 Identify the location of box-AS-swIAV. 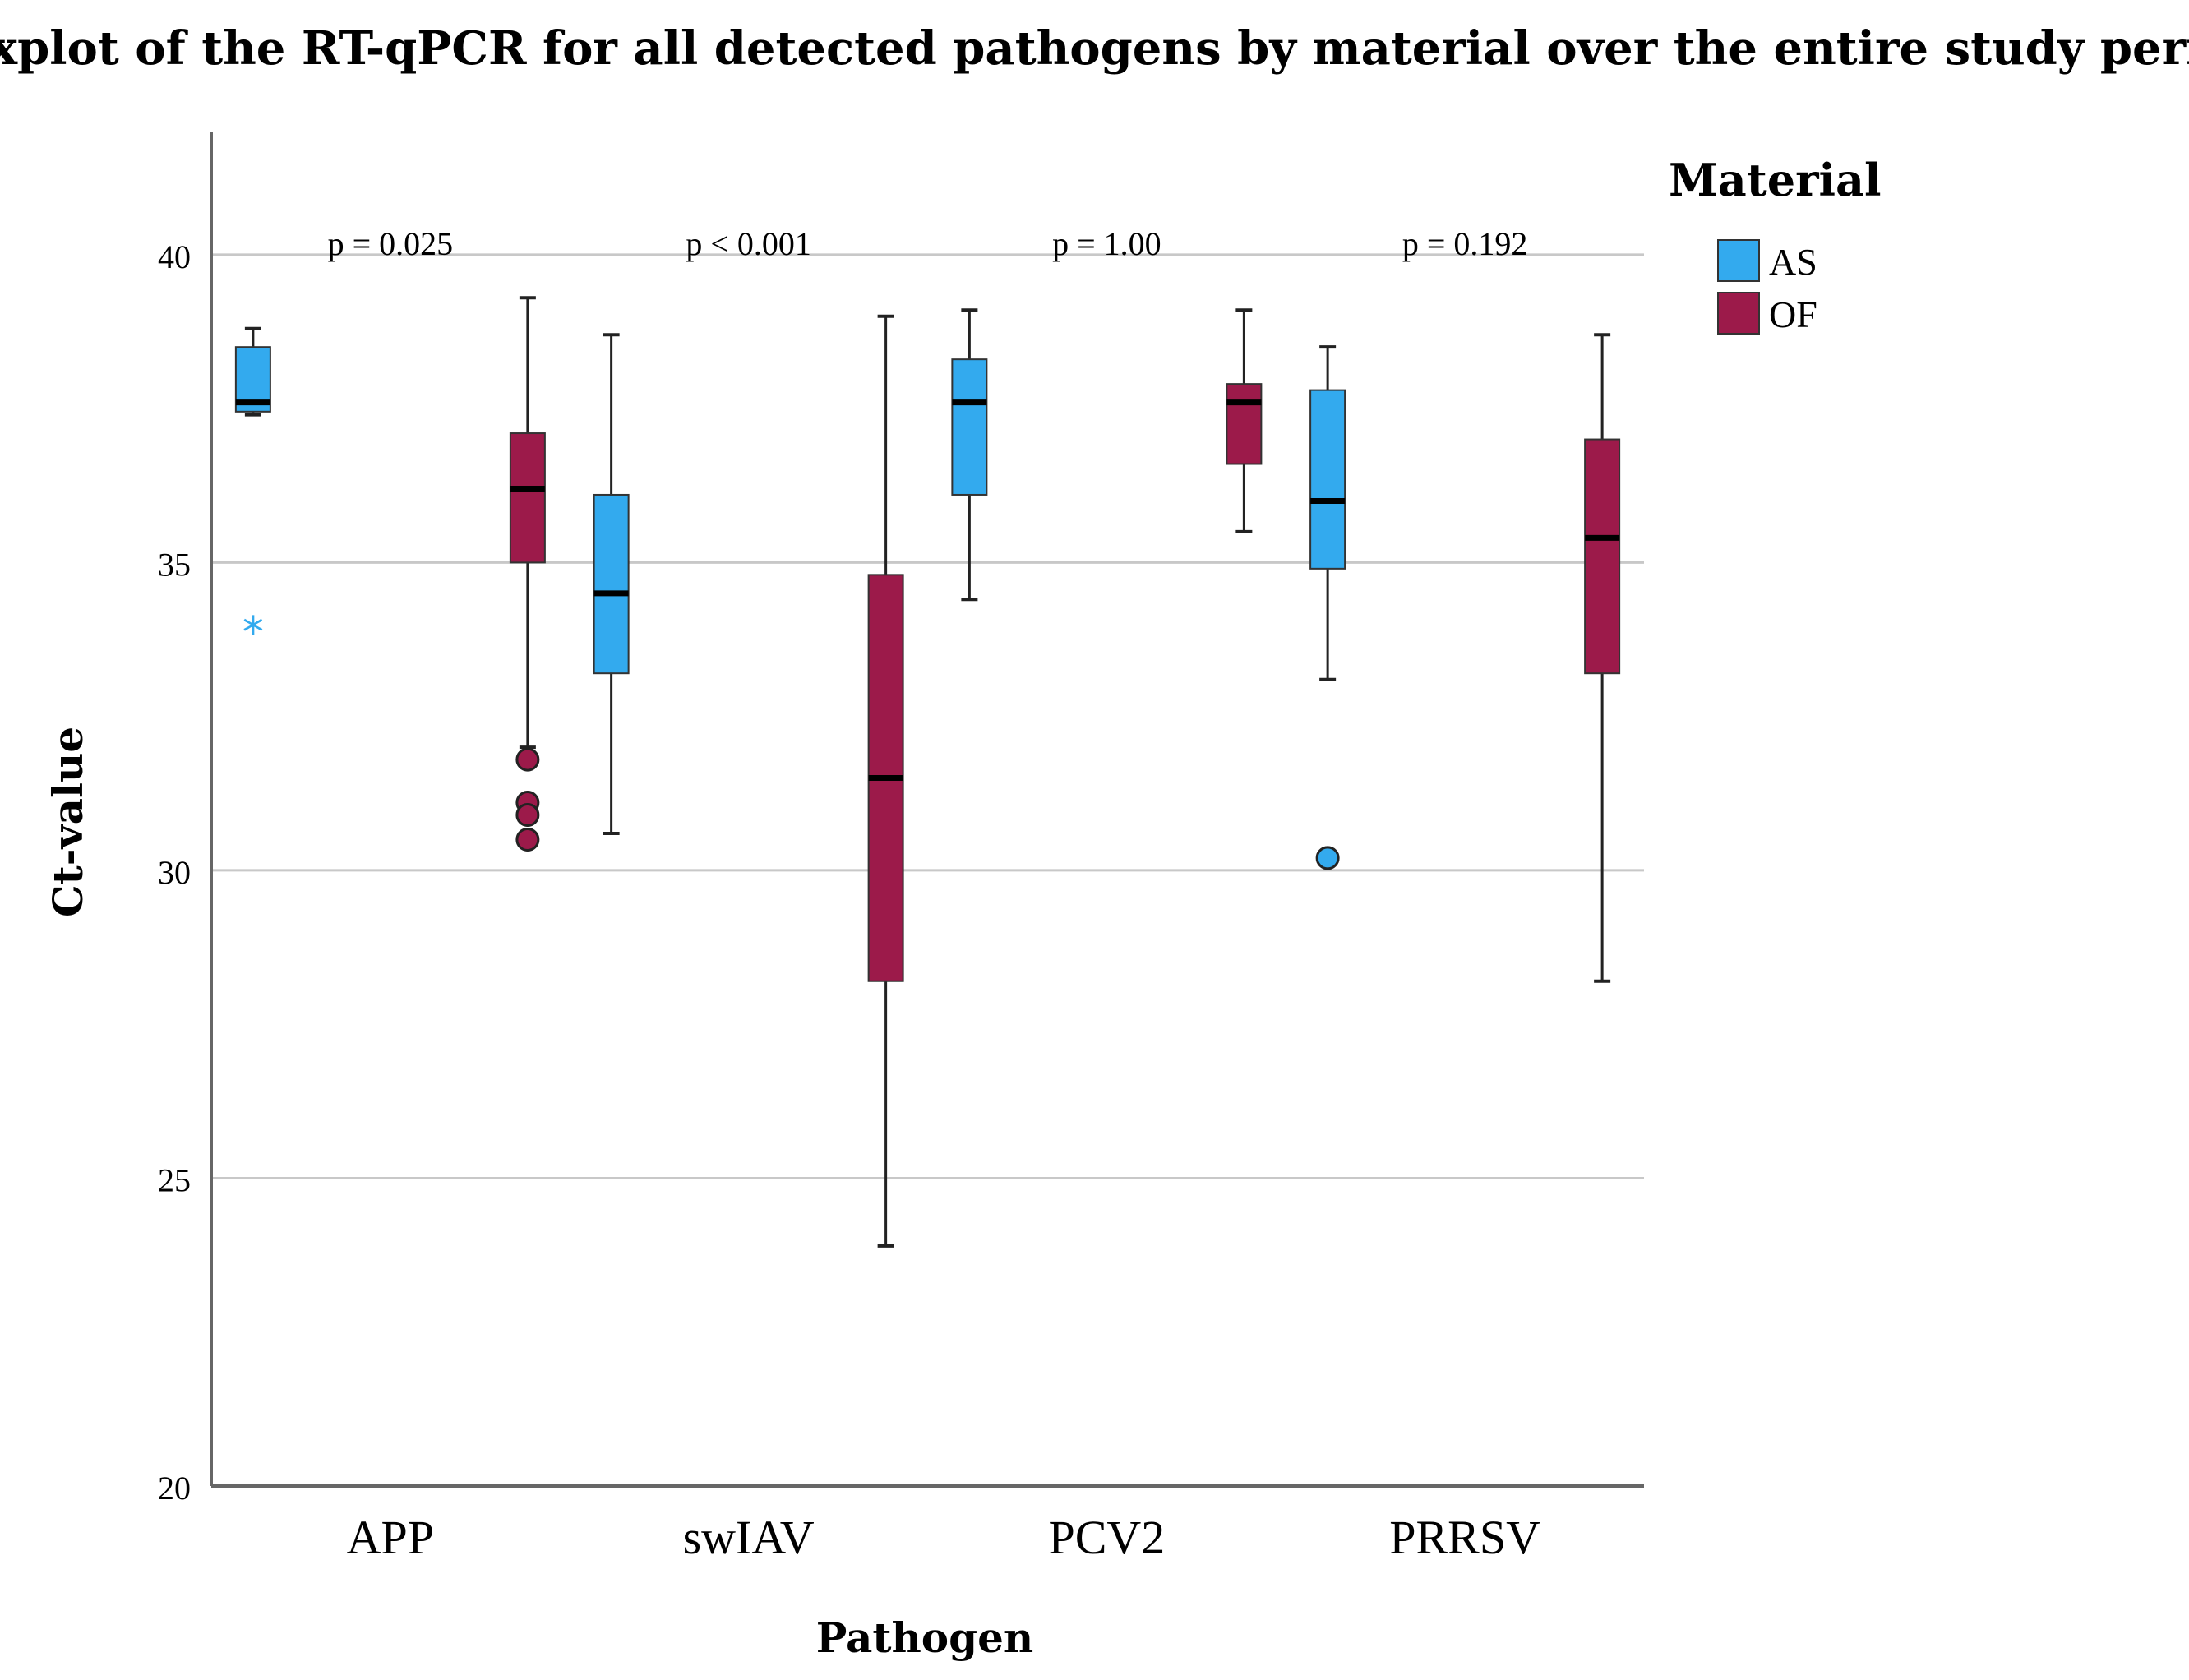
(611, 584).